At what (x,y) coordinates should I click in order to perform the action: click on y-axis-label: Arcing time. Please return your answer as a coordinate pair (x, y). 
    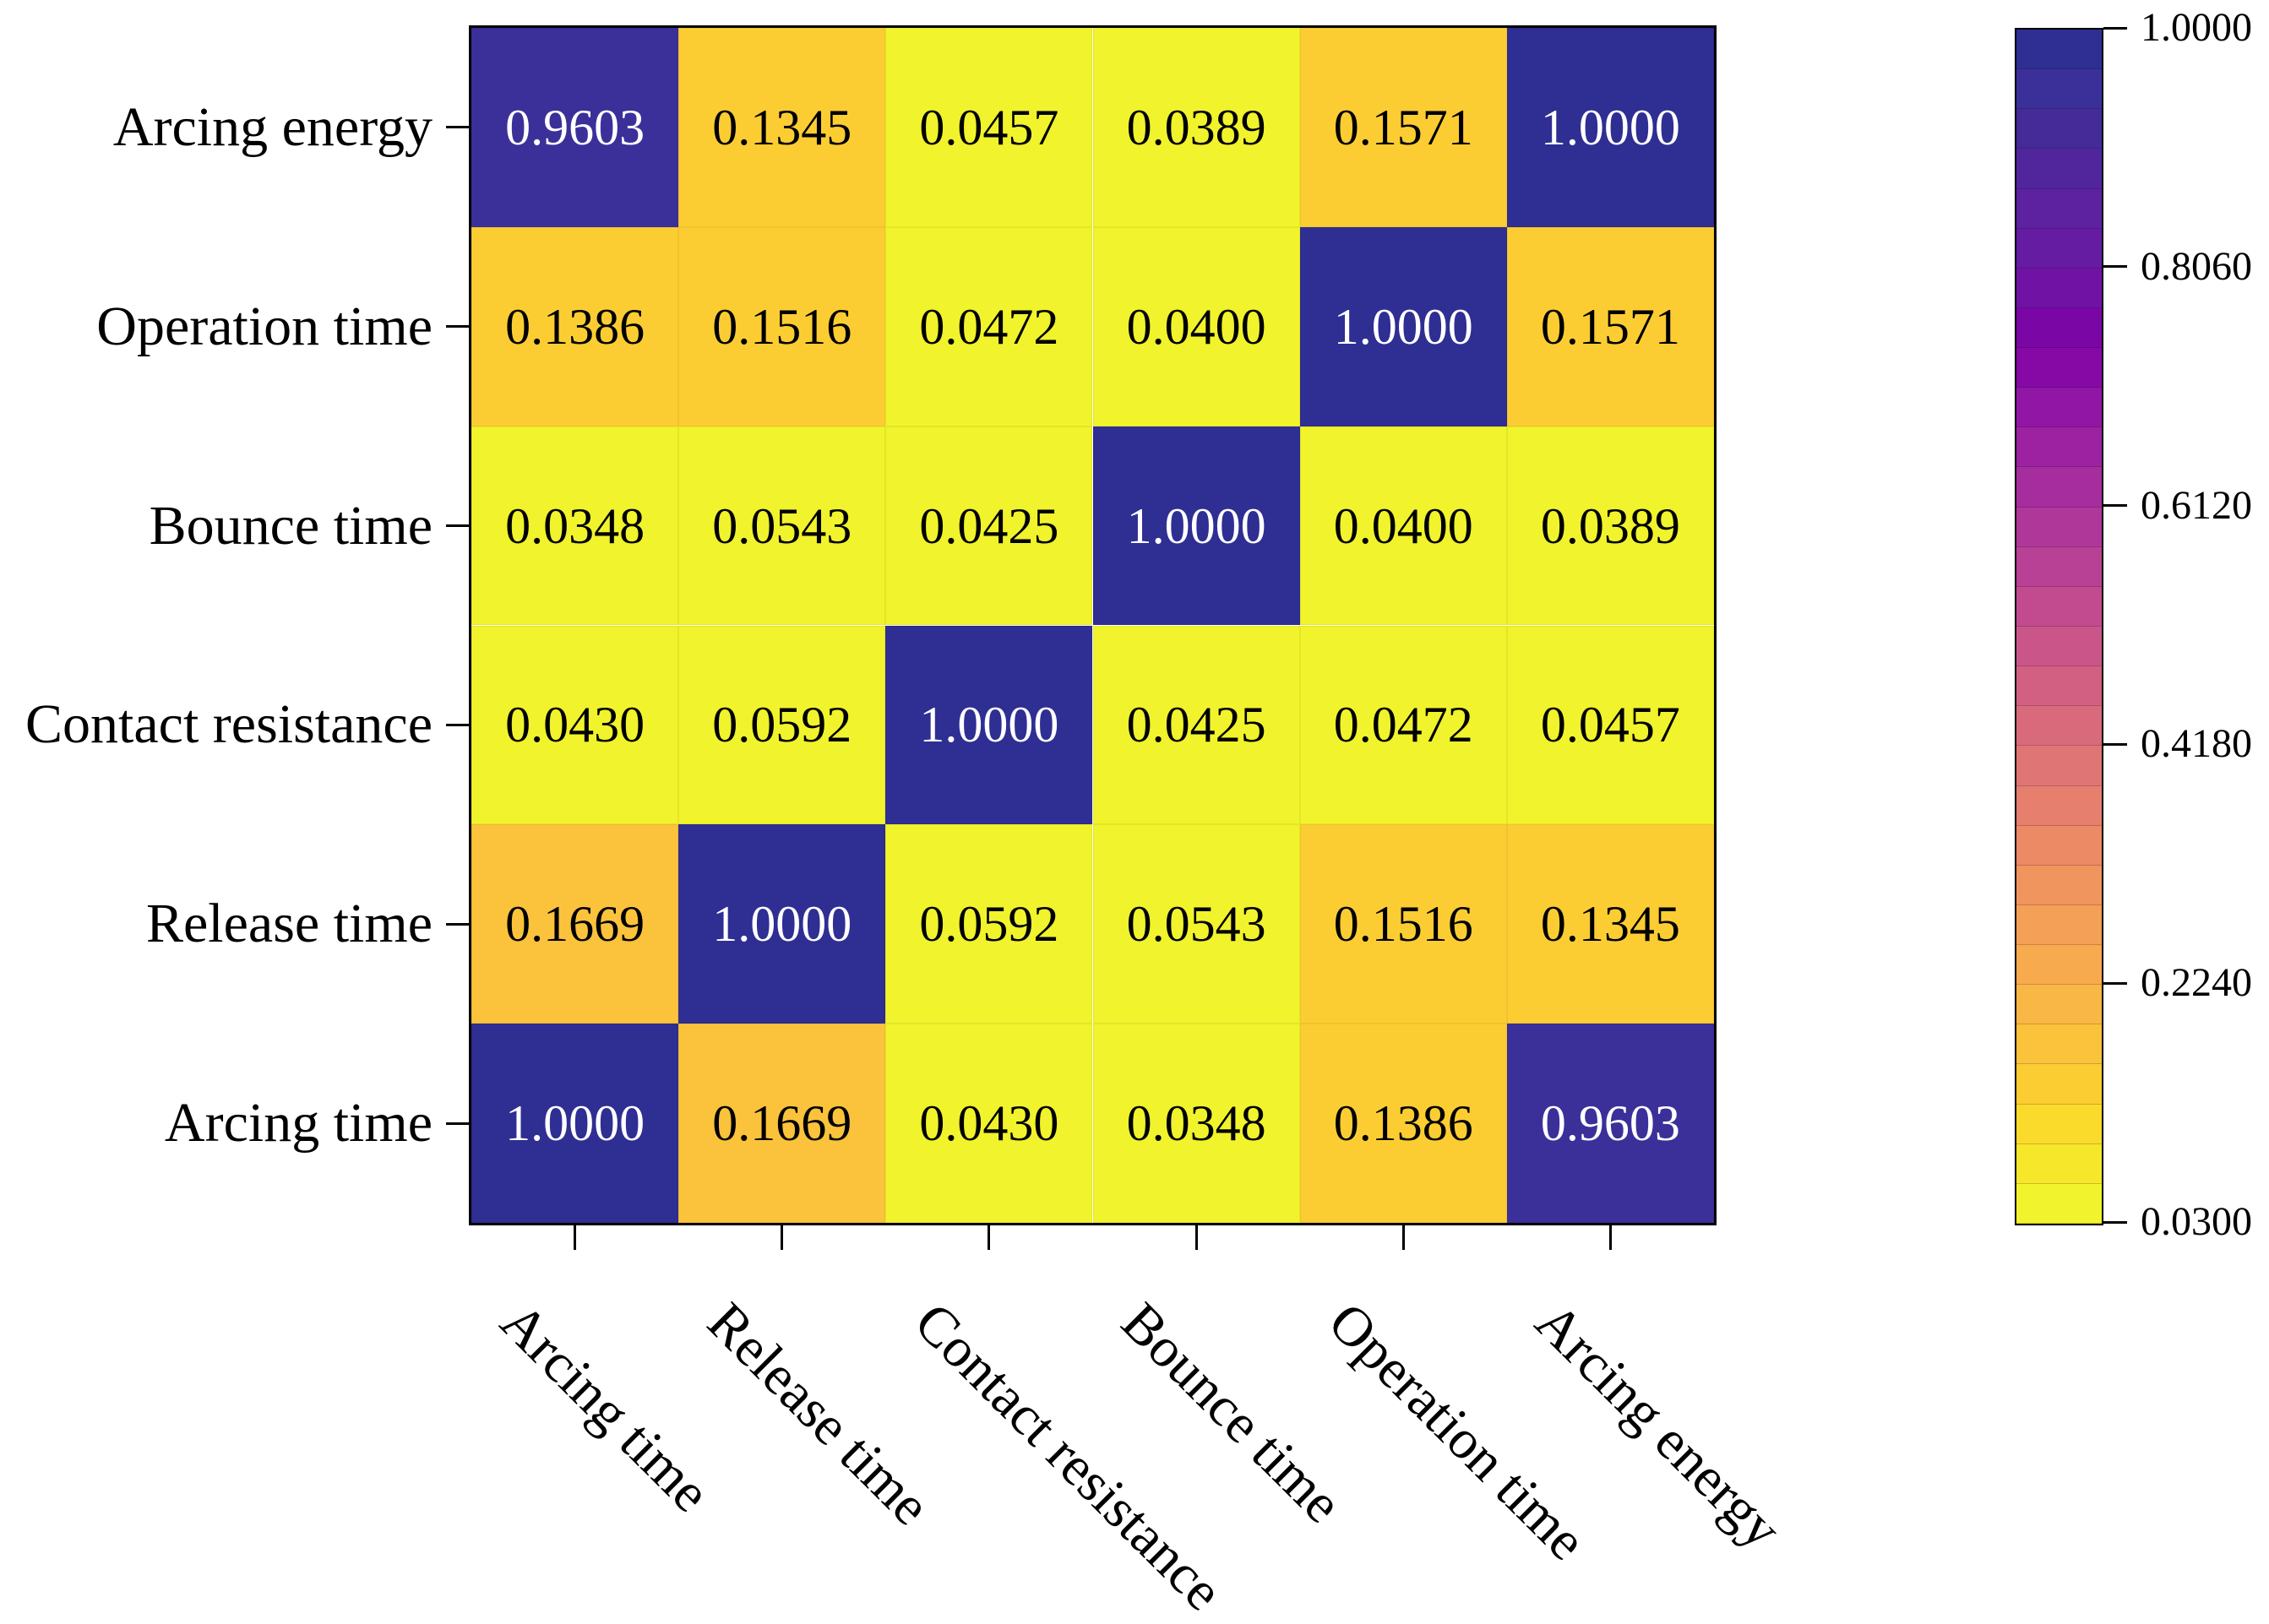
    Looking at the image, I should click on (298, 1123).